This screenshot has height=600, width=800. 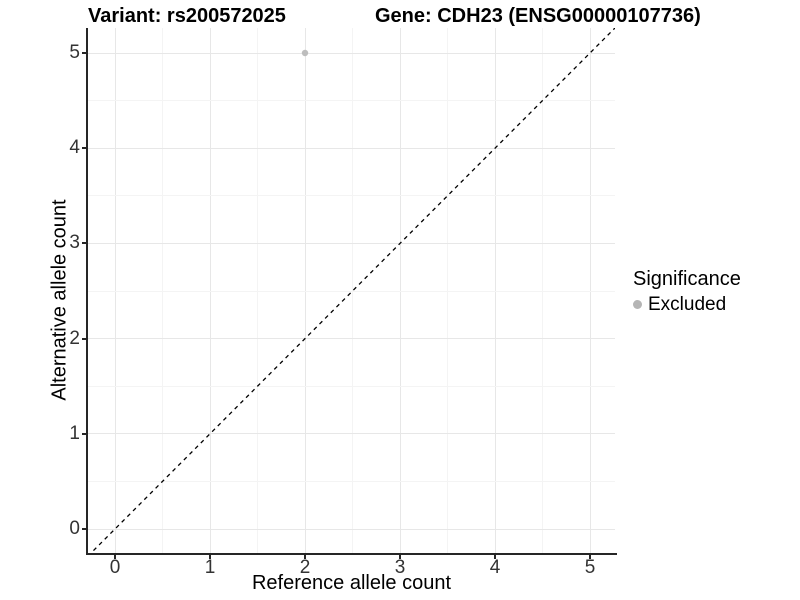 What do you see at coordinates (187, 16) in the screenshot?
I see `plot-title-variant: Variant: rs200572025` at bounding box center [187, 16].